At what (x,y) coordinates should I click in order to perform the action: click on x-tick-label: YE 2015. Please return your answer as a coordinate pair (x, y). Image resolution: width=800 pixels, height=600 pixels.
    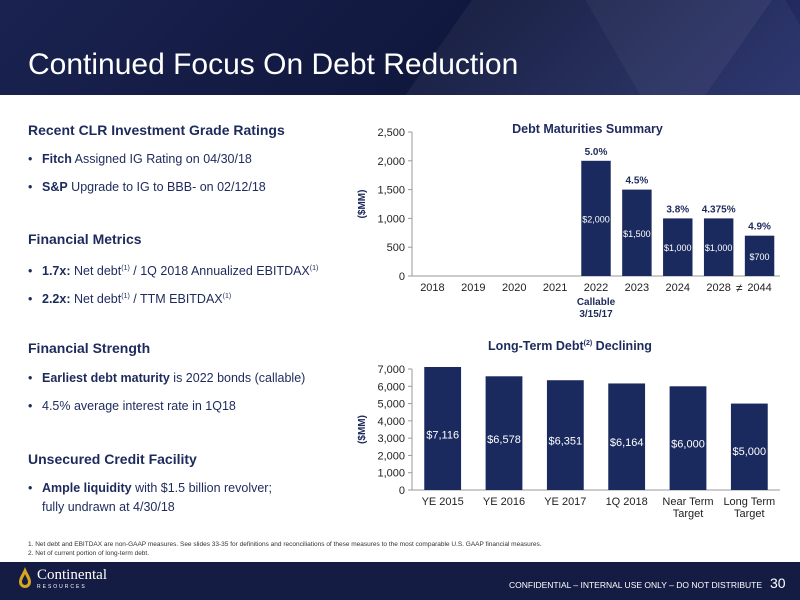
    Looking at the image, I should click on (443, 502).